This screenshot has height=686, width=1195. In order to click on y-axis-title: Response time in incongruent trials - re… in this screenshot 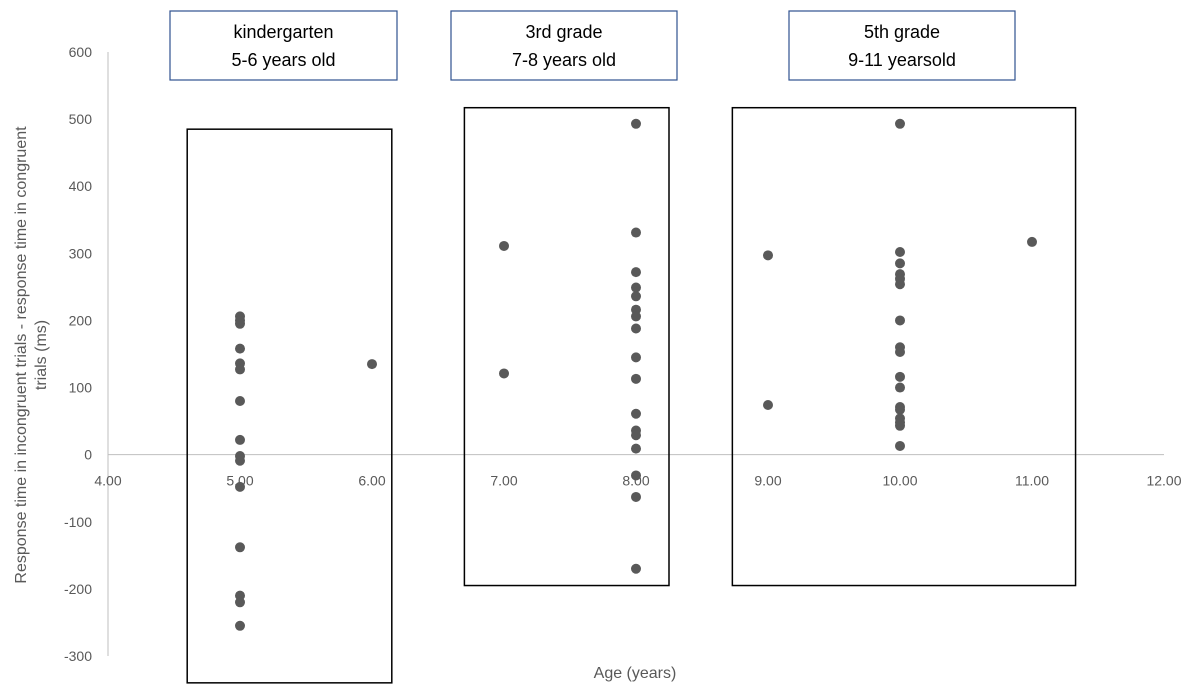, I will do `click(31, 355)`.